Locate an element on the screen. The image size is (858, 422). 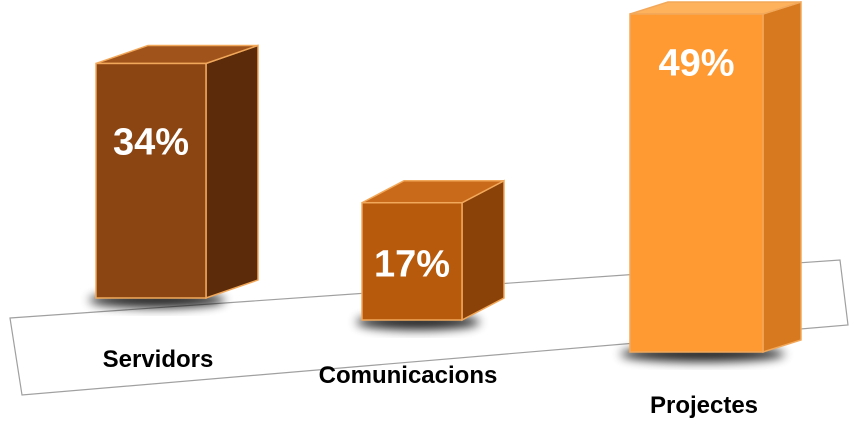
bar-side-comunicacions is located at coordinates (483, 250).